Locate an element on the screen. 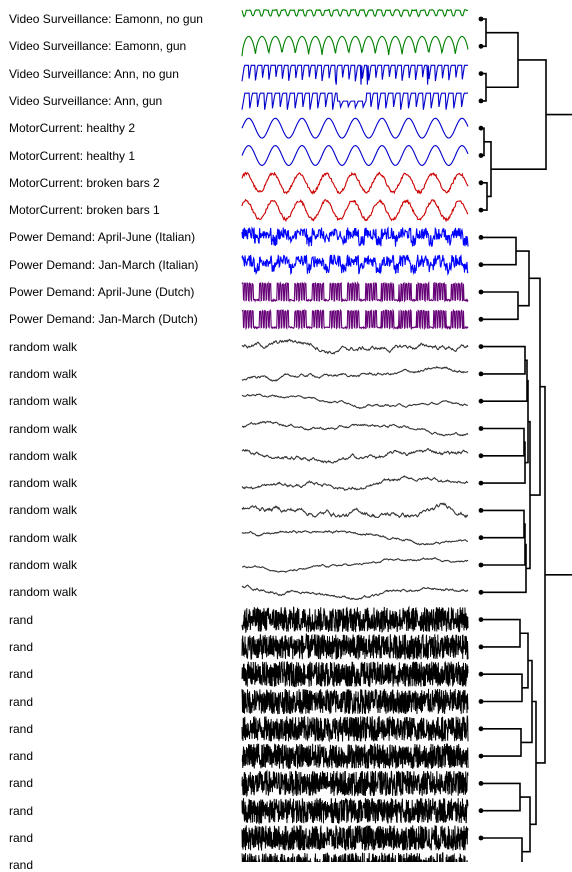 The height and width of the screenshot is (872, 572). row-label: MotorCurrent: broken bars 1 is located at coordinates (84, 210).